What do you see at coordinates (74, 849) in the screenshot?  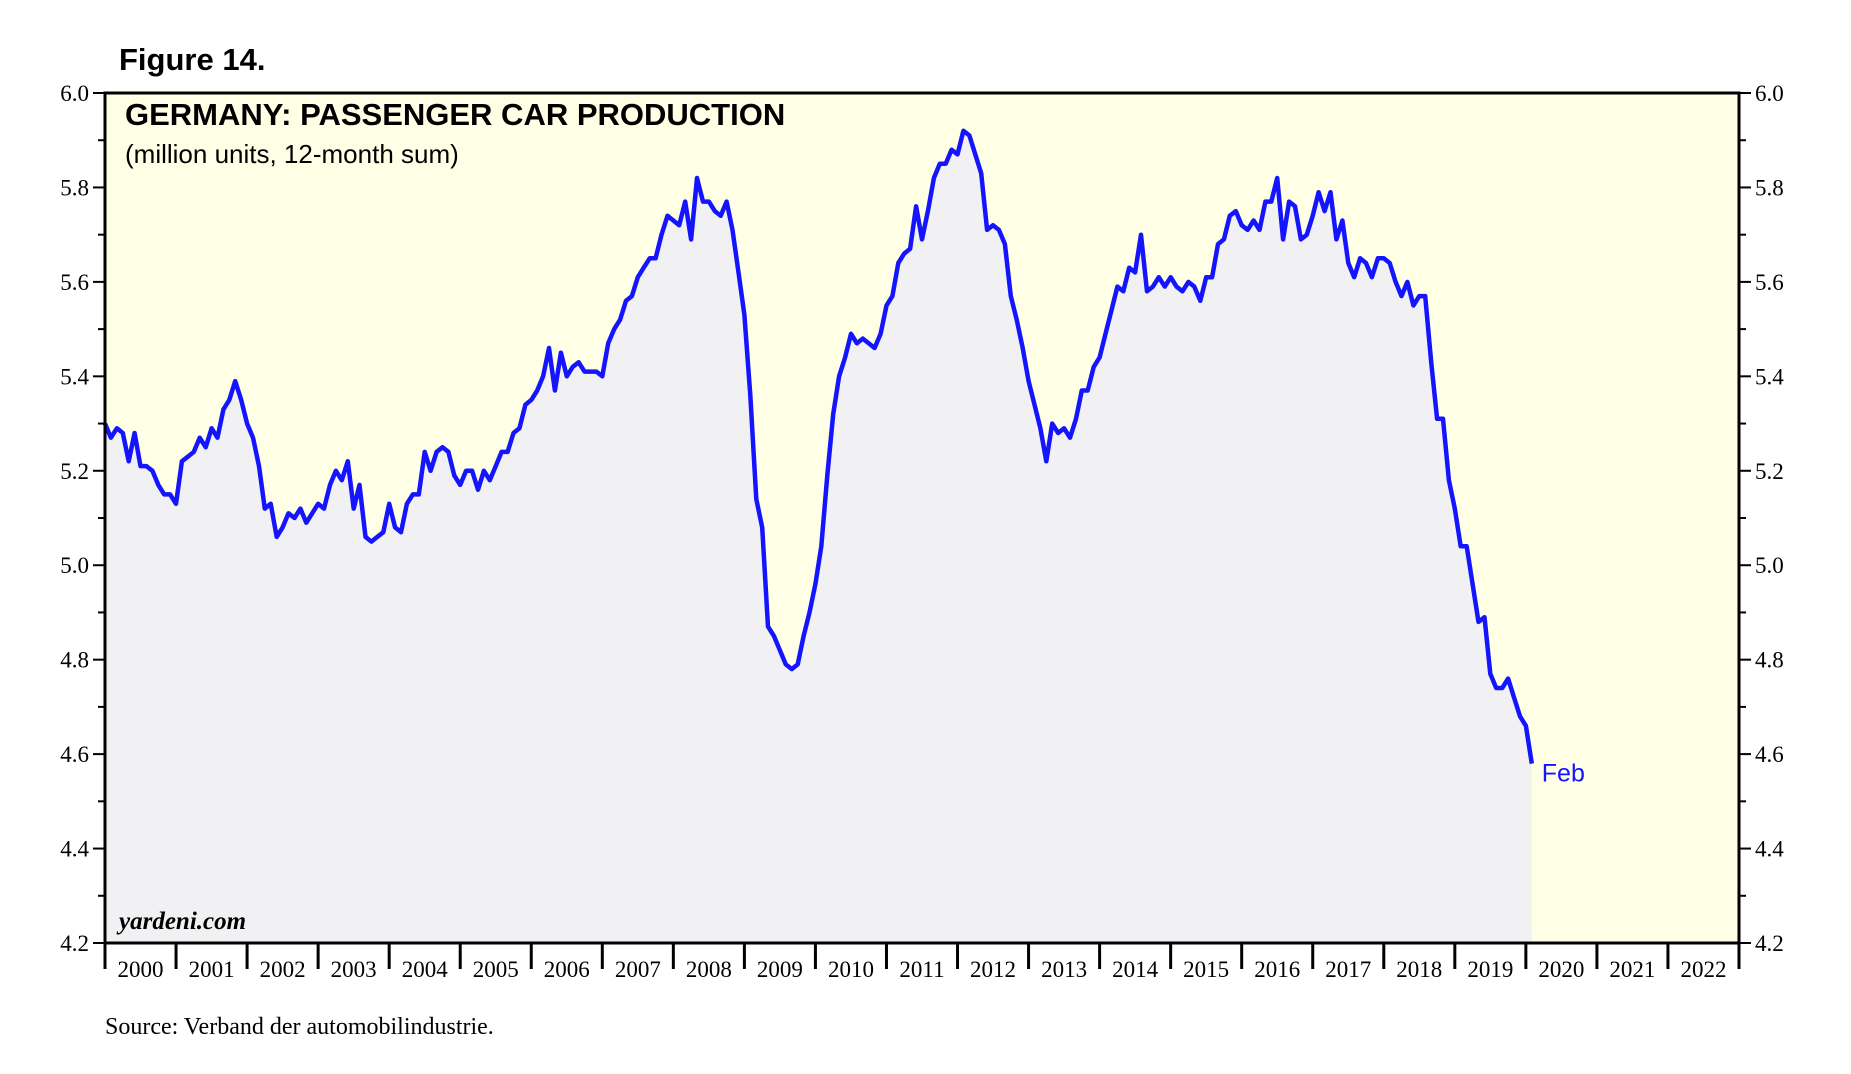 I see `y-tick-label: 4.4` at bounding box center [74, 849].